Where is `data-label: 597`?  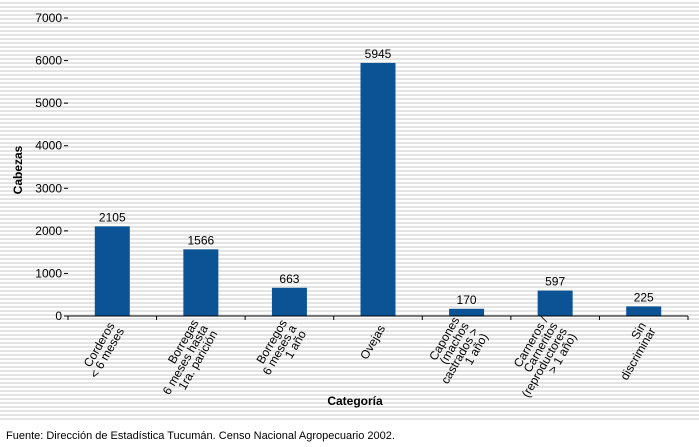 data-label: 597 is located at coordinates (555, 282).